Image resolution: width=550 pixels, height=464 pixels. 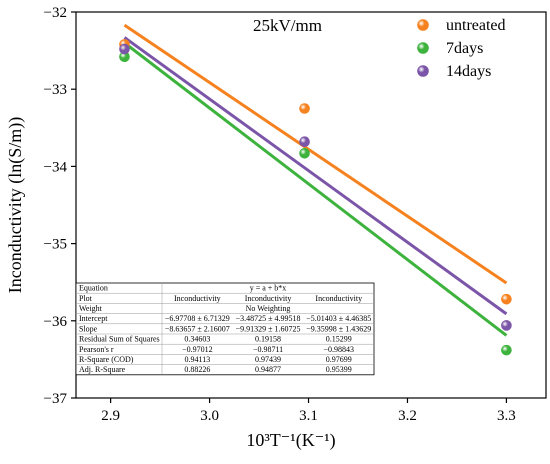 I want to click on legend-label-7days: 7days, so click(x=464, y=48).